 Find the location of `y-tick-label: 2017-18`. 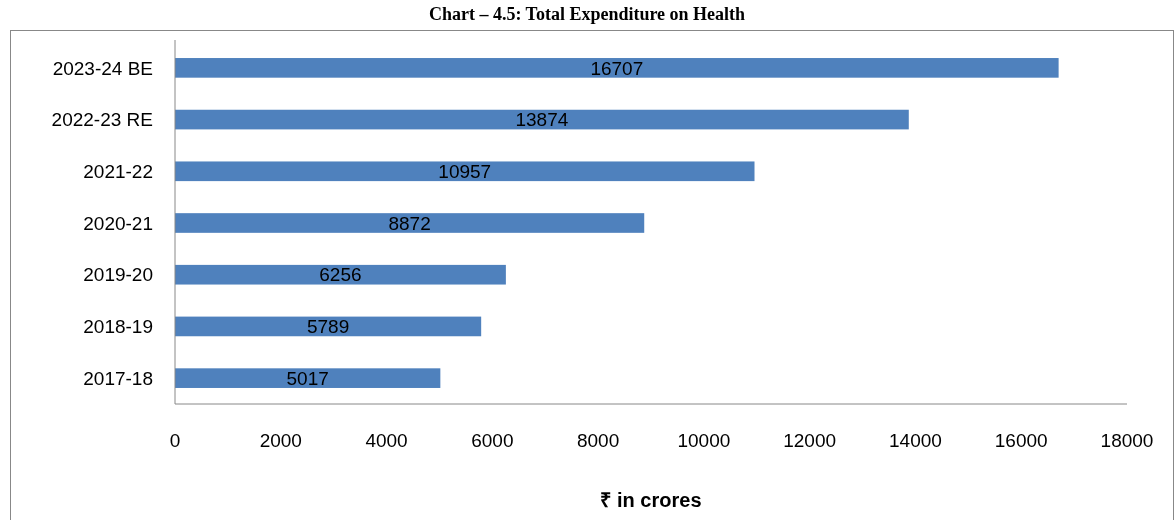

y-tick-label: 2017-18 is located at coordinates (118, 378).